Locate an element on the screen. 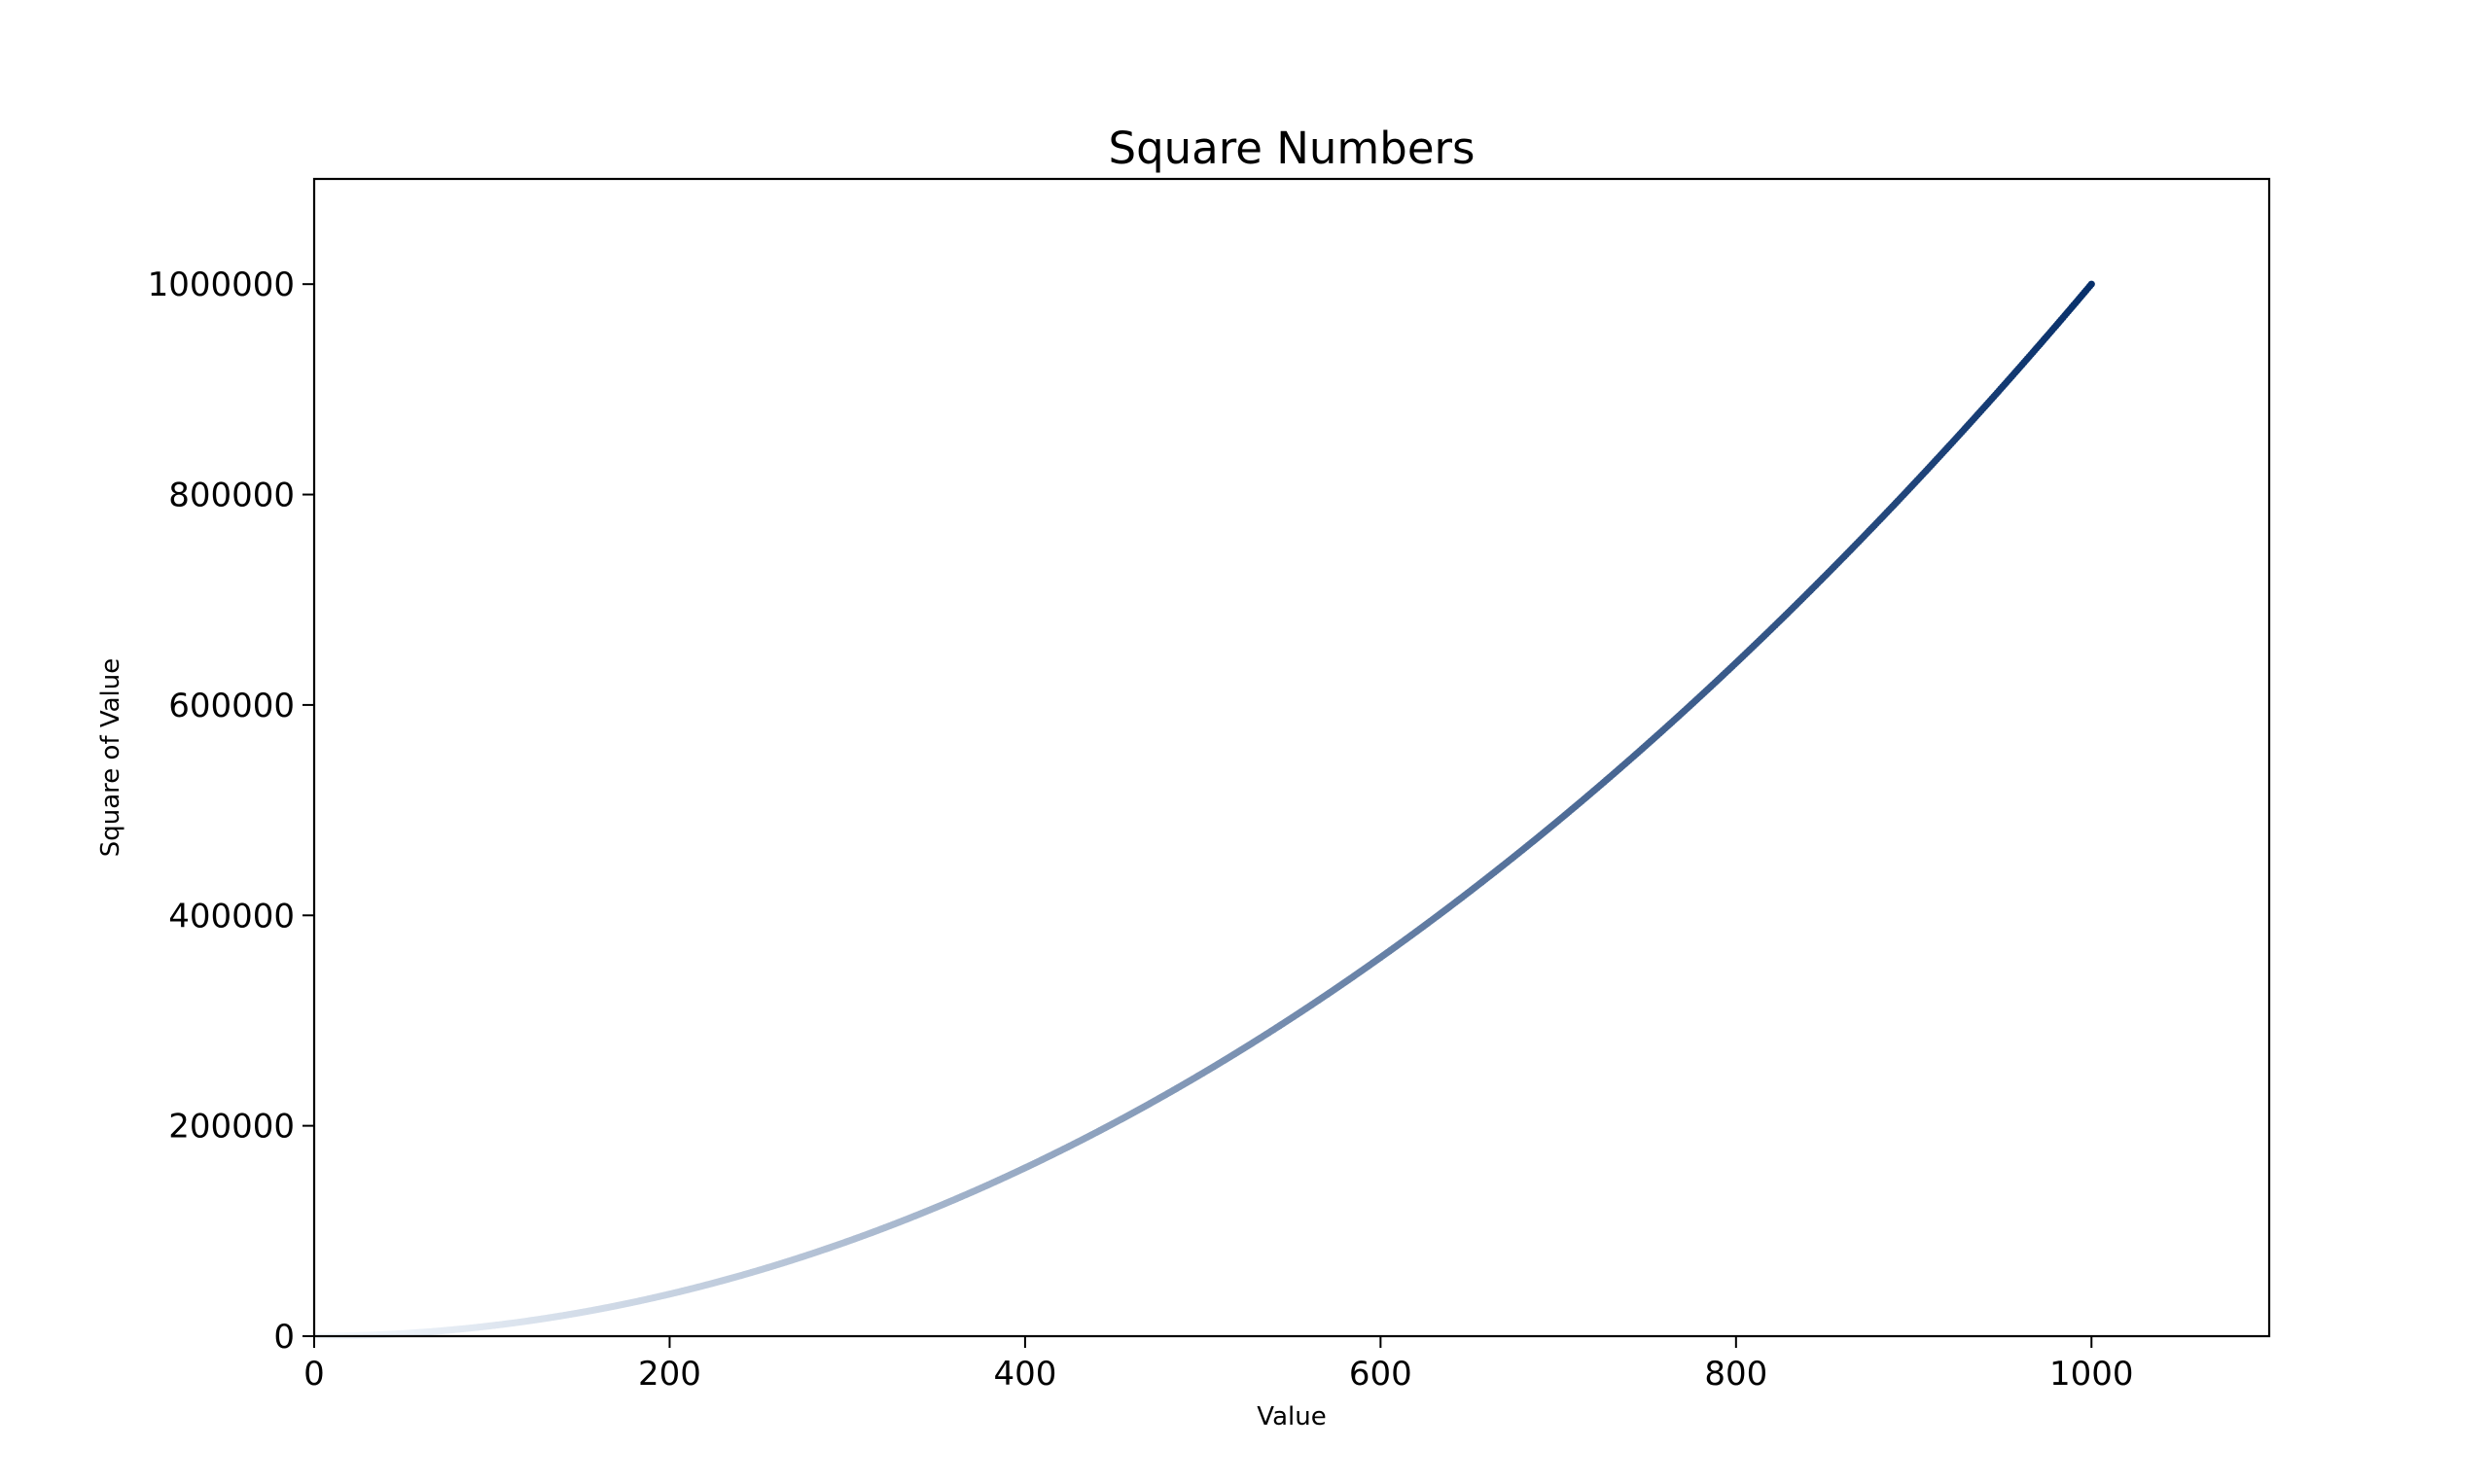 Image resolution: width=2490 pixels, height=1484 pixels. y-tick-label: 400000 is located at coordinates (231, 917).